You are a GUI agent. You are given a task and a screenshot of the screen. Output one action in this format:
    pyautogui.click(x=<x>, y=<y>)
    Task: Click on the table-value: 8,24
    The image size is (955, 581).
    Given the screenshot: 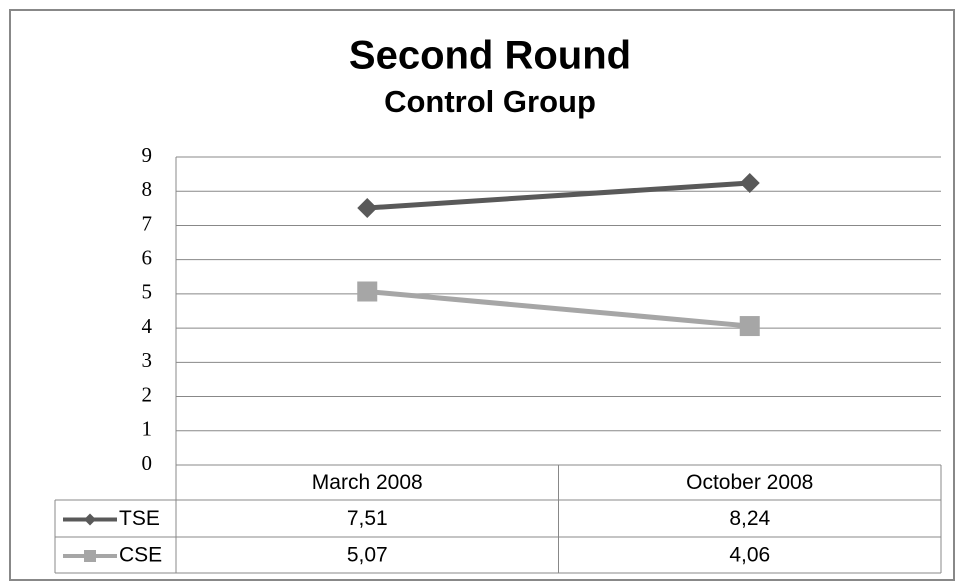 What is the action you would take?
    pyautogui.click(x=749, y=518)
    